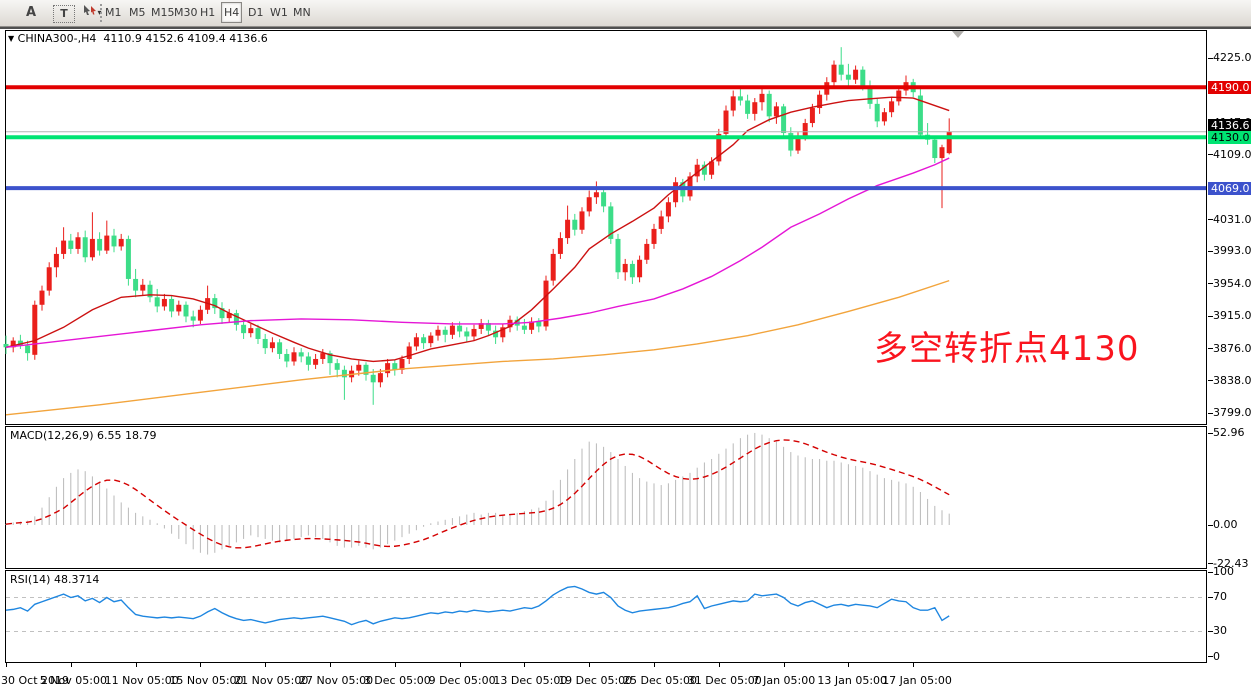 The height and width of the screenshot is (695, 1251). I want to click on timeframe-button-m5: M5, so click(137, 12).